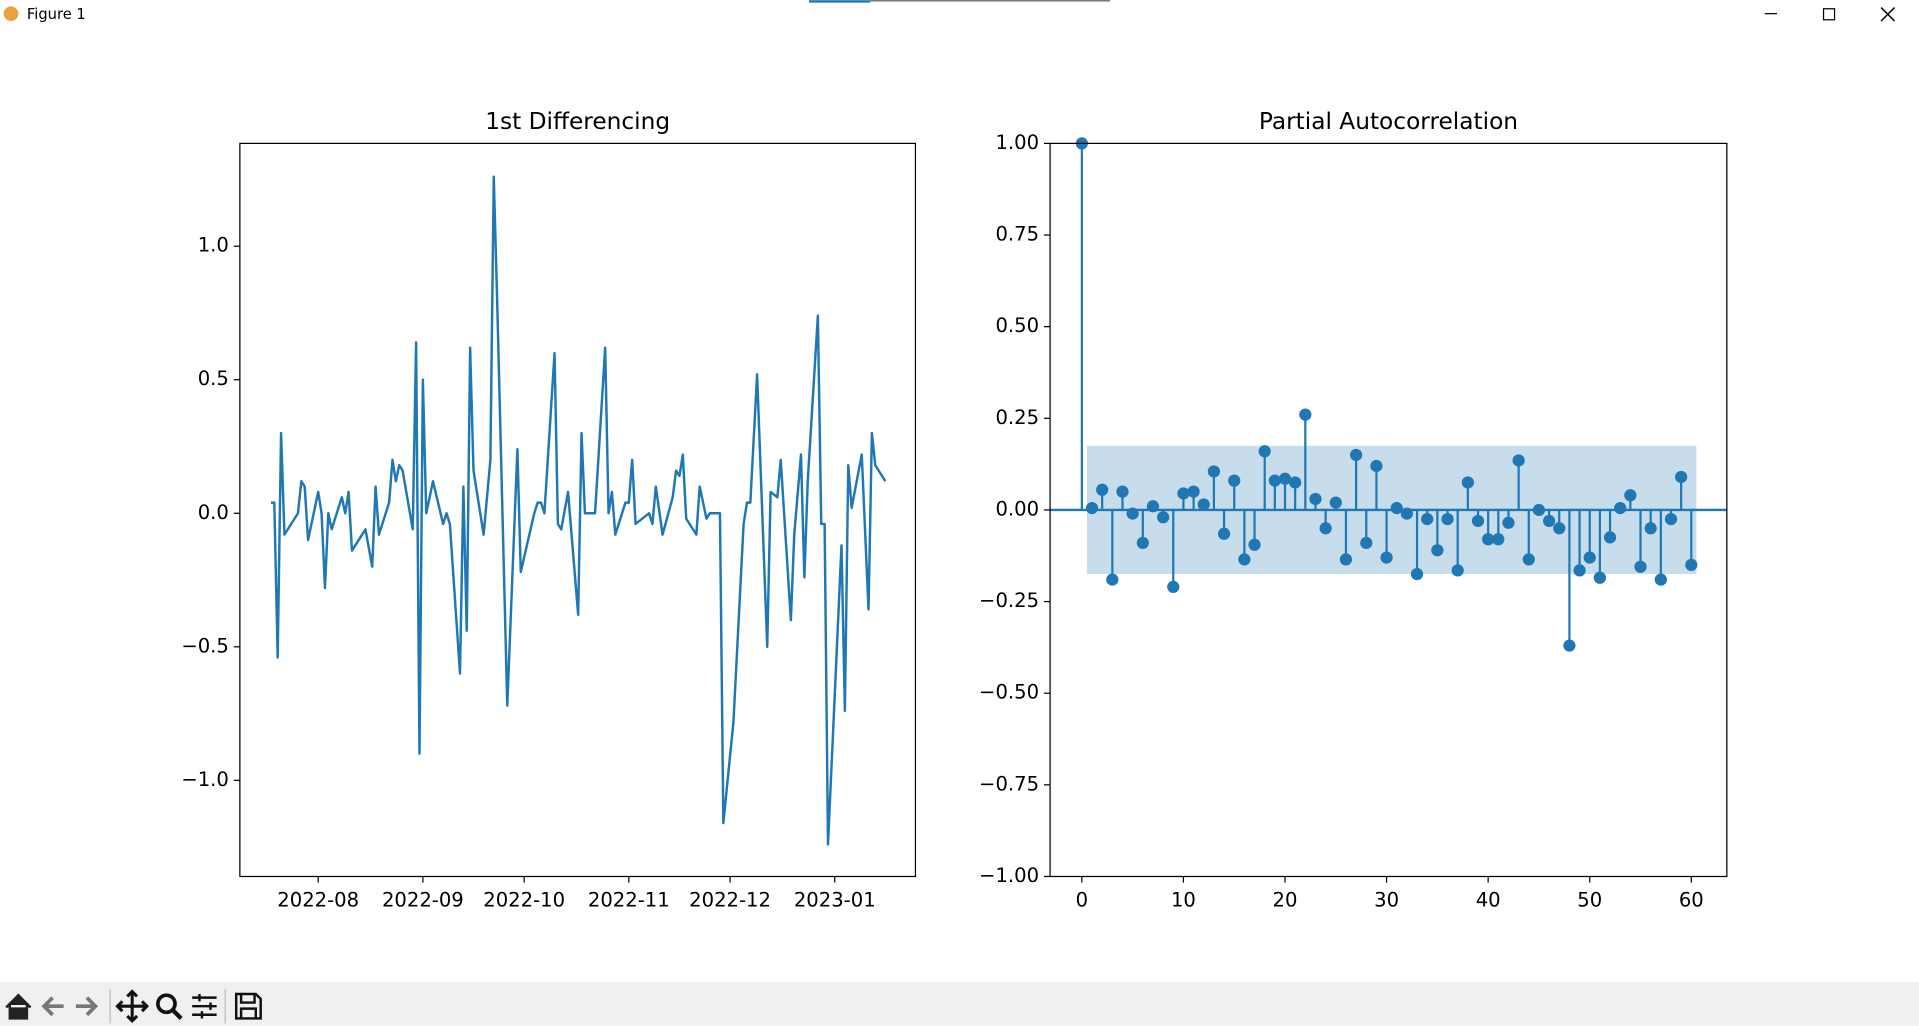 This screenshot has height=1026, width=1919. What do you see at coordinates (1017, 142) in the screenshot?
I see `y-tick-label: 1.00` at bounding box center [1017, 142].